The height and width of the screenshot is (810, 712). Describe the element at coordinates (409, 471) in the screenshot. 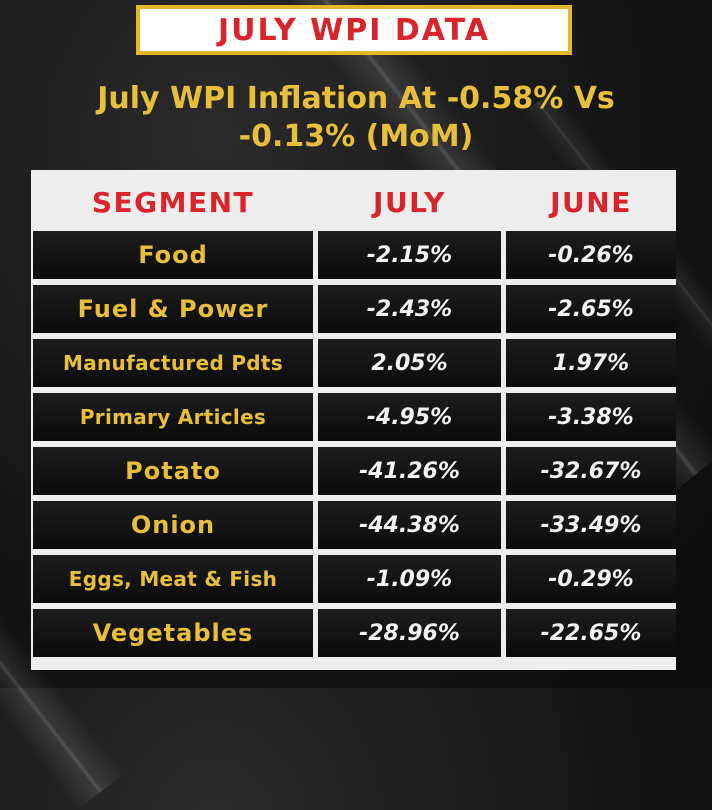

I see `july-value-cell: -41.26%` at that location.